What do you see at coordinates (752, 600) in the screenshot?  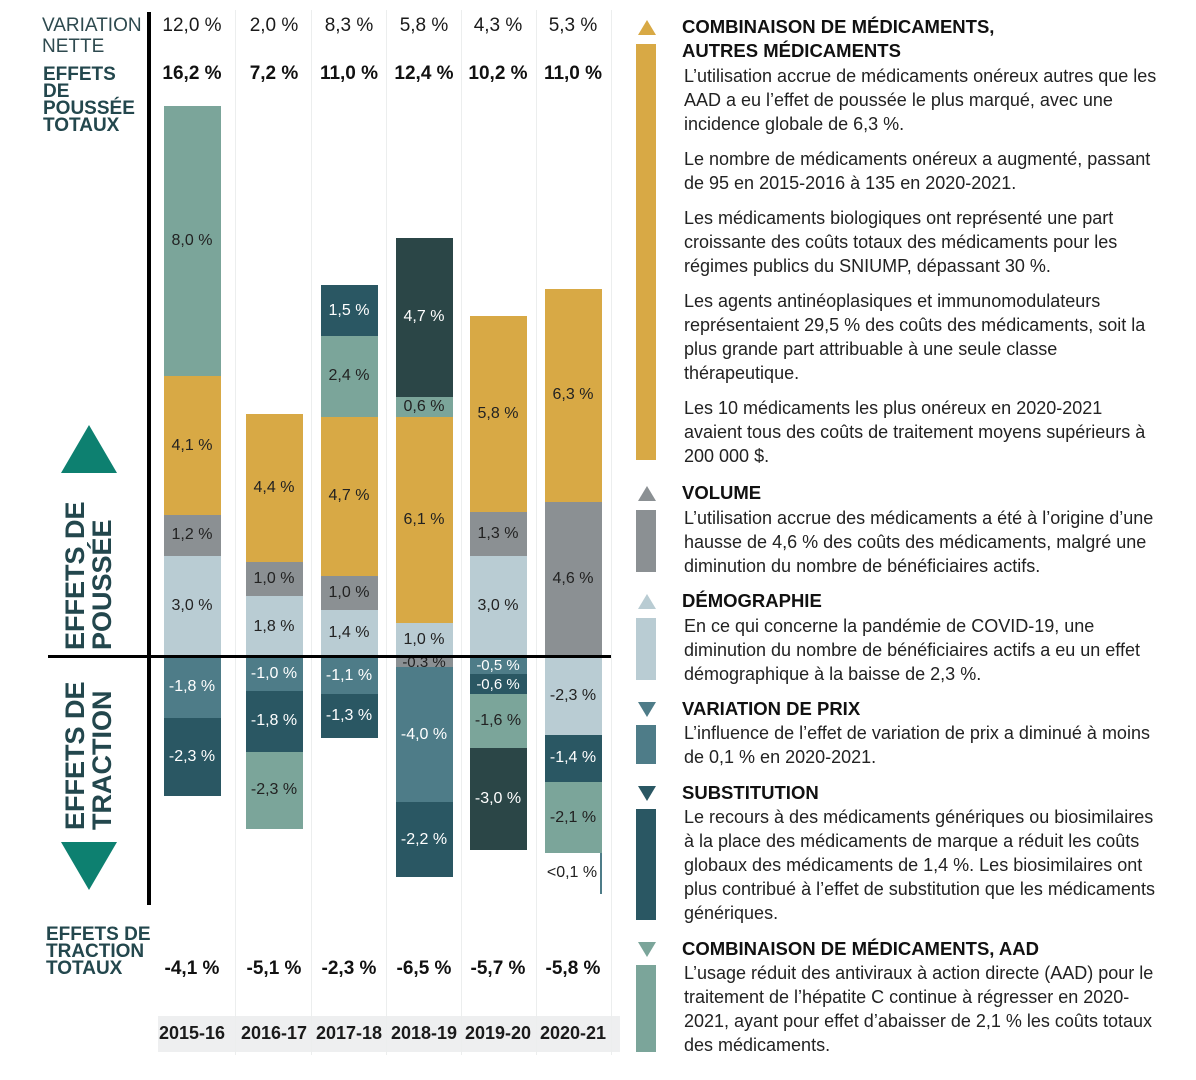 I see `legend-title: DÉMOGRAPHIE` at bounding box center [752, 600].